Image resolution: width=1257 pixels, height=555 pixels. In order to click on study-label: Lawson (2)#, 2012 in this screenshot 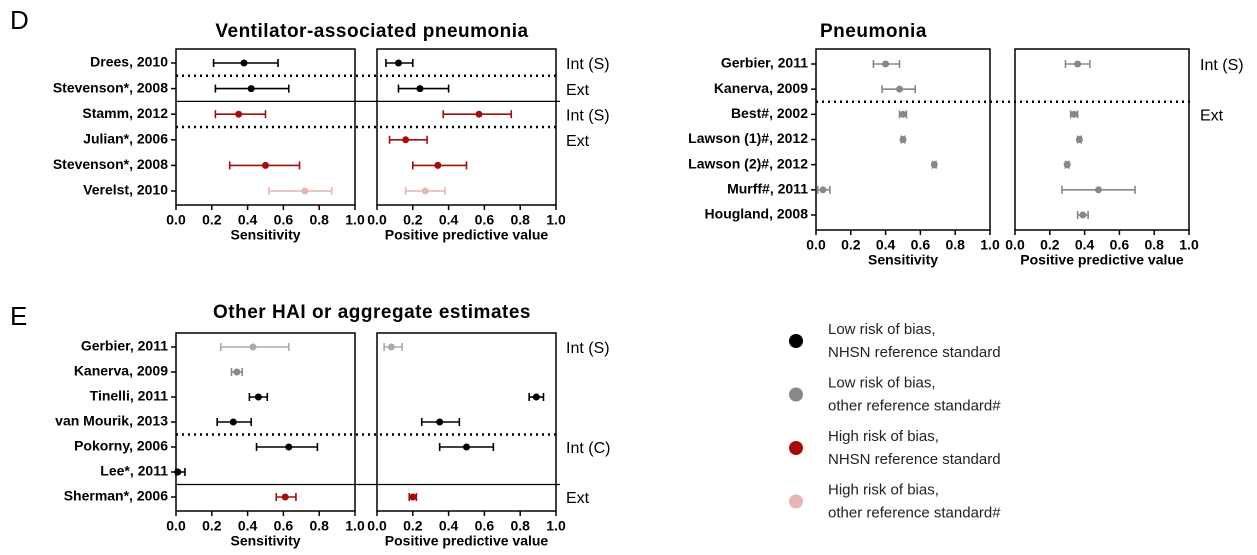, I will do `click(748, 163)`.